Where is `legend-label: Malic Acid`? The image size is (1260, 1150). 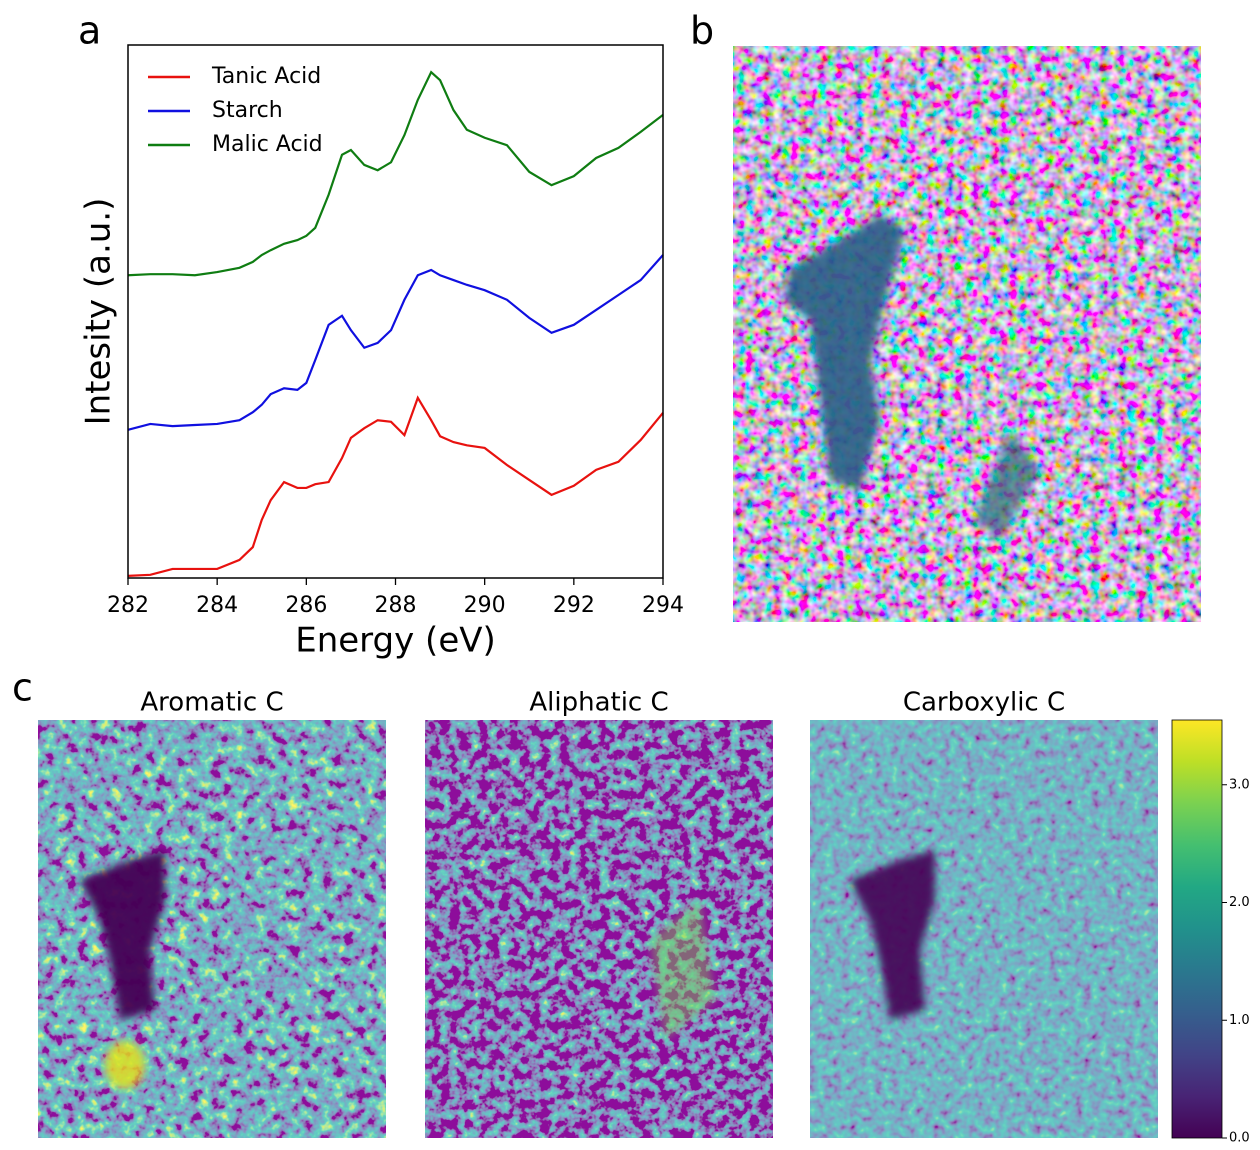 legend-label: Malic Acid is located at coordinates (267, 144).